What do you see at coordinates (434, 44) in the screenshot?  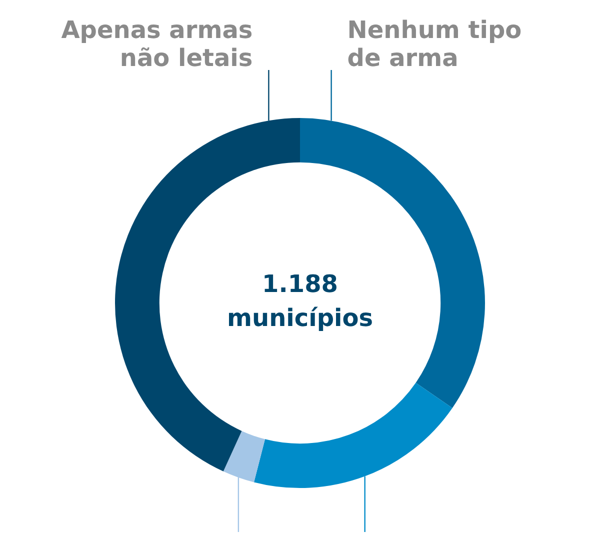 I see `slice-label: Nenhum tipo de arma` at bounding box center [434, 44].